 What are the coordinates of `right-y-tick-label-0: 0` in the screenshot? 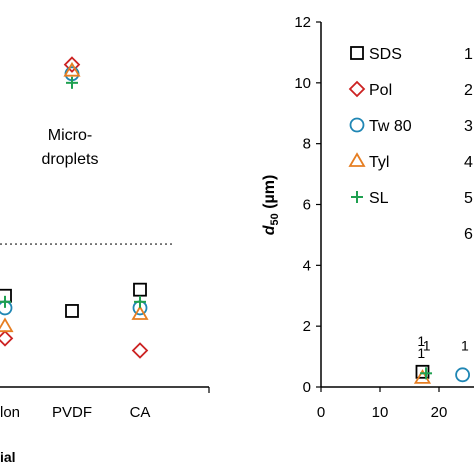 It's located at (307, 387).